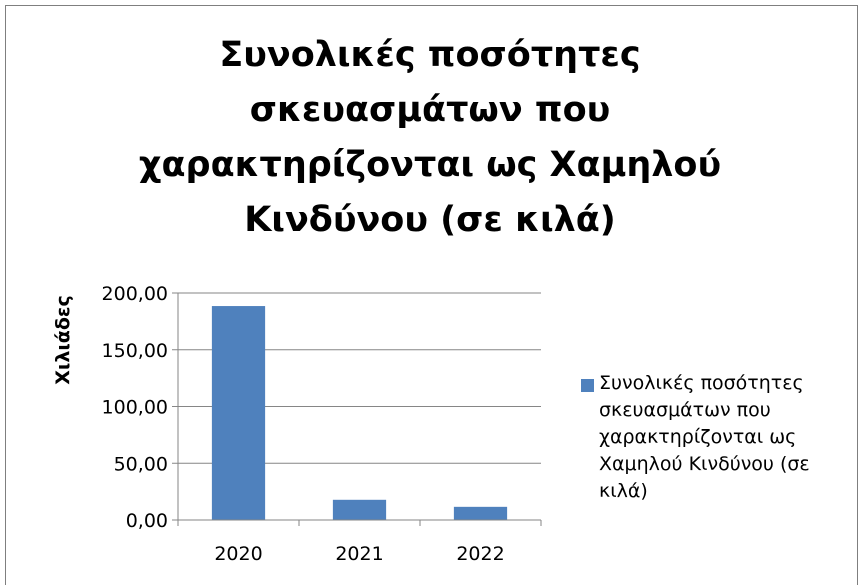 This screenshot has width=865, height=585. Describe the element at coordinates (141, 464) in the screenshot. I see `y-tick-label: 50,00` at that location.